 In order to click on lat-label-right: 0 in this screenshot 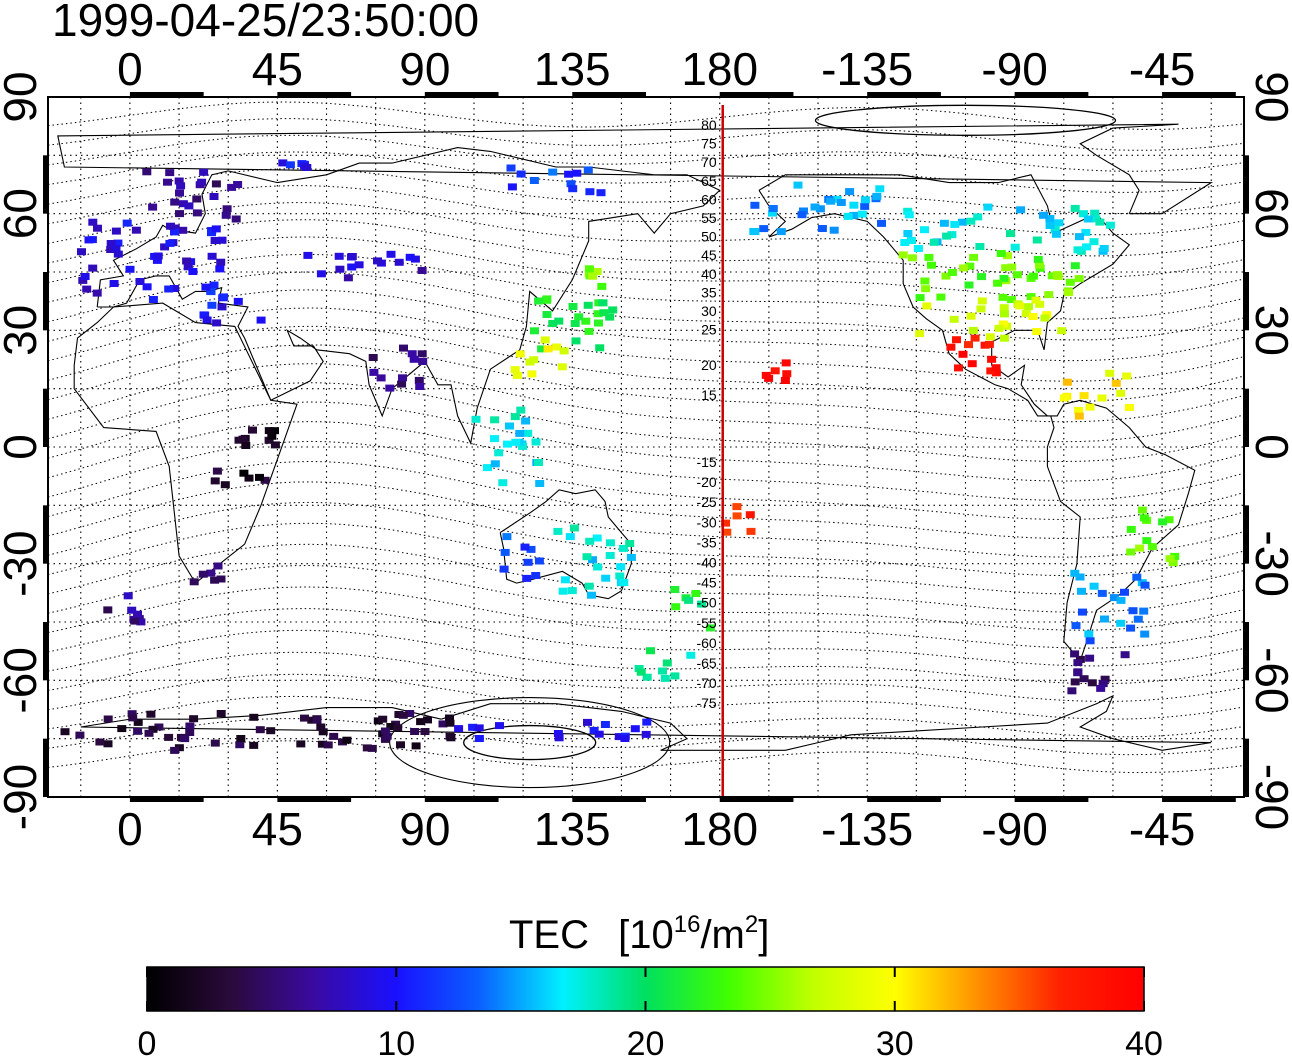, I will do `click(1269, 447)`.